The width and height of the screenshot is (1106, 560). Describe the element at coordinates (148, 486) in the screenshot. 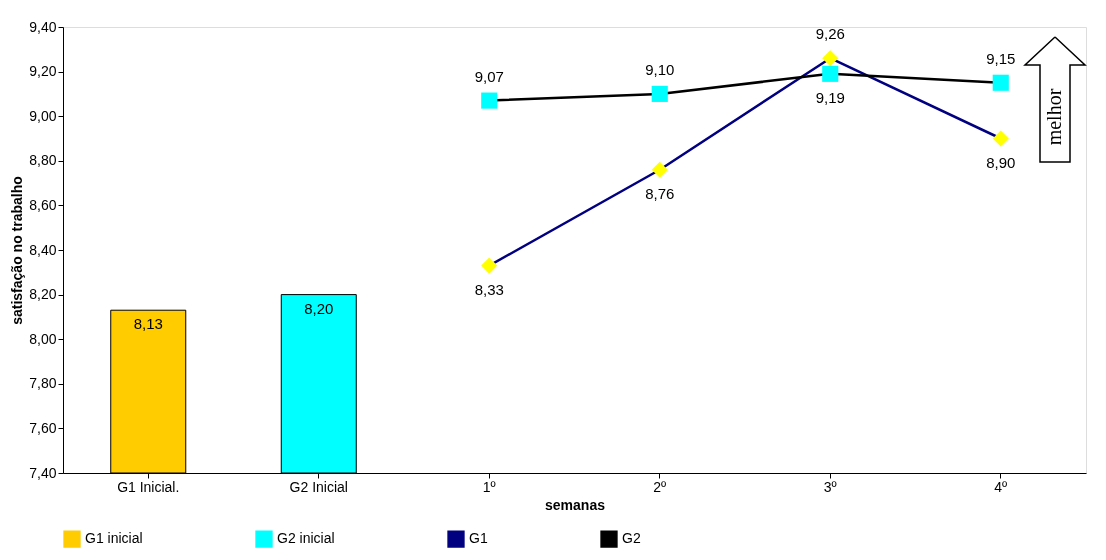

I see `x-tick-label: G1 Inicial.` at that location.